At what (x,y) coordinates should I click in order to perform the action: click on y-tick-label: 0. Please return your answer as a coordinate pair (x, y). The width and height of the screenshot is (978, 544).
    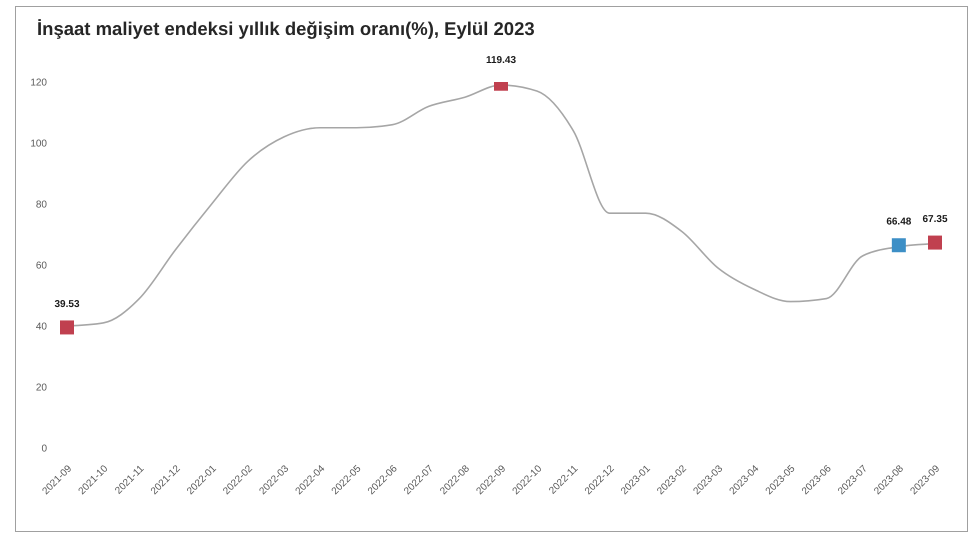
    Looking at the image, I should click on (44, 449).